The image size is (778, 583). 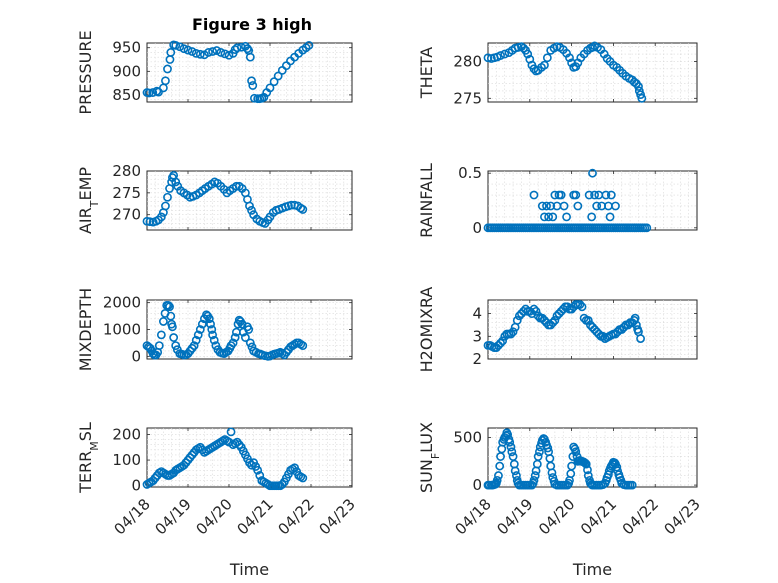 I want to click on y-tick-label: 0.5, so click(x=470, y=173).